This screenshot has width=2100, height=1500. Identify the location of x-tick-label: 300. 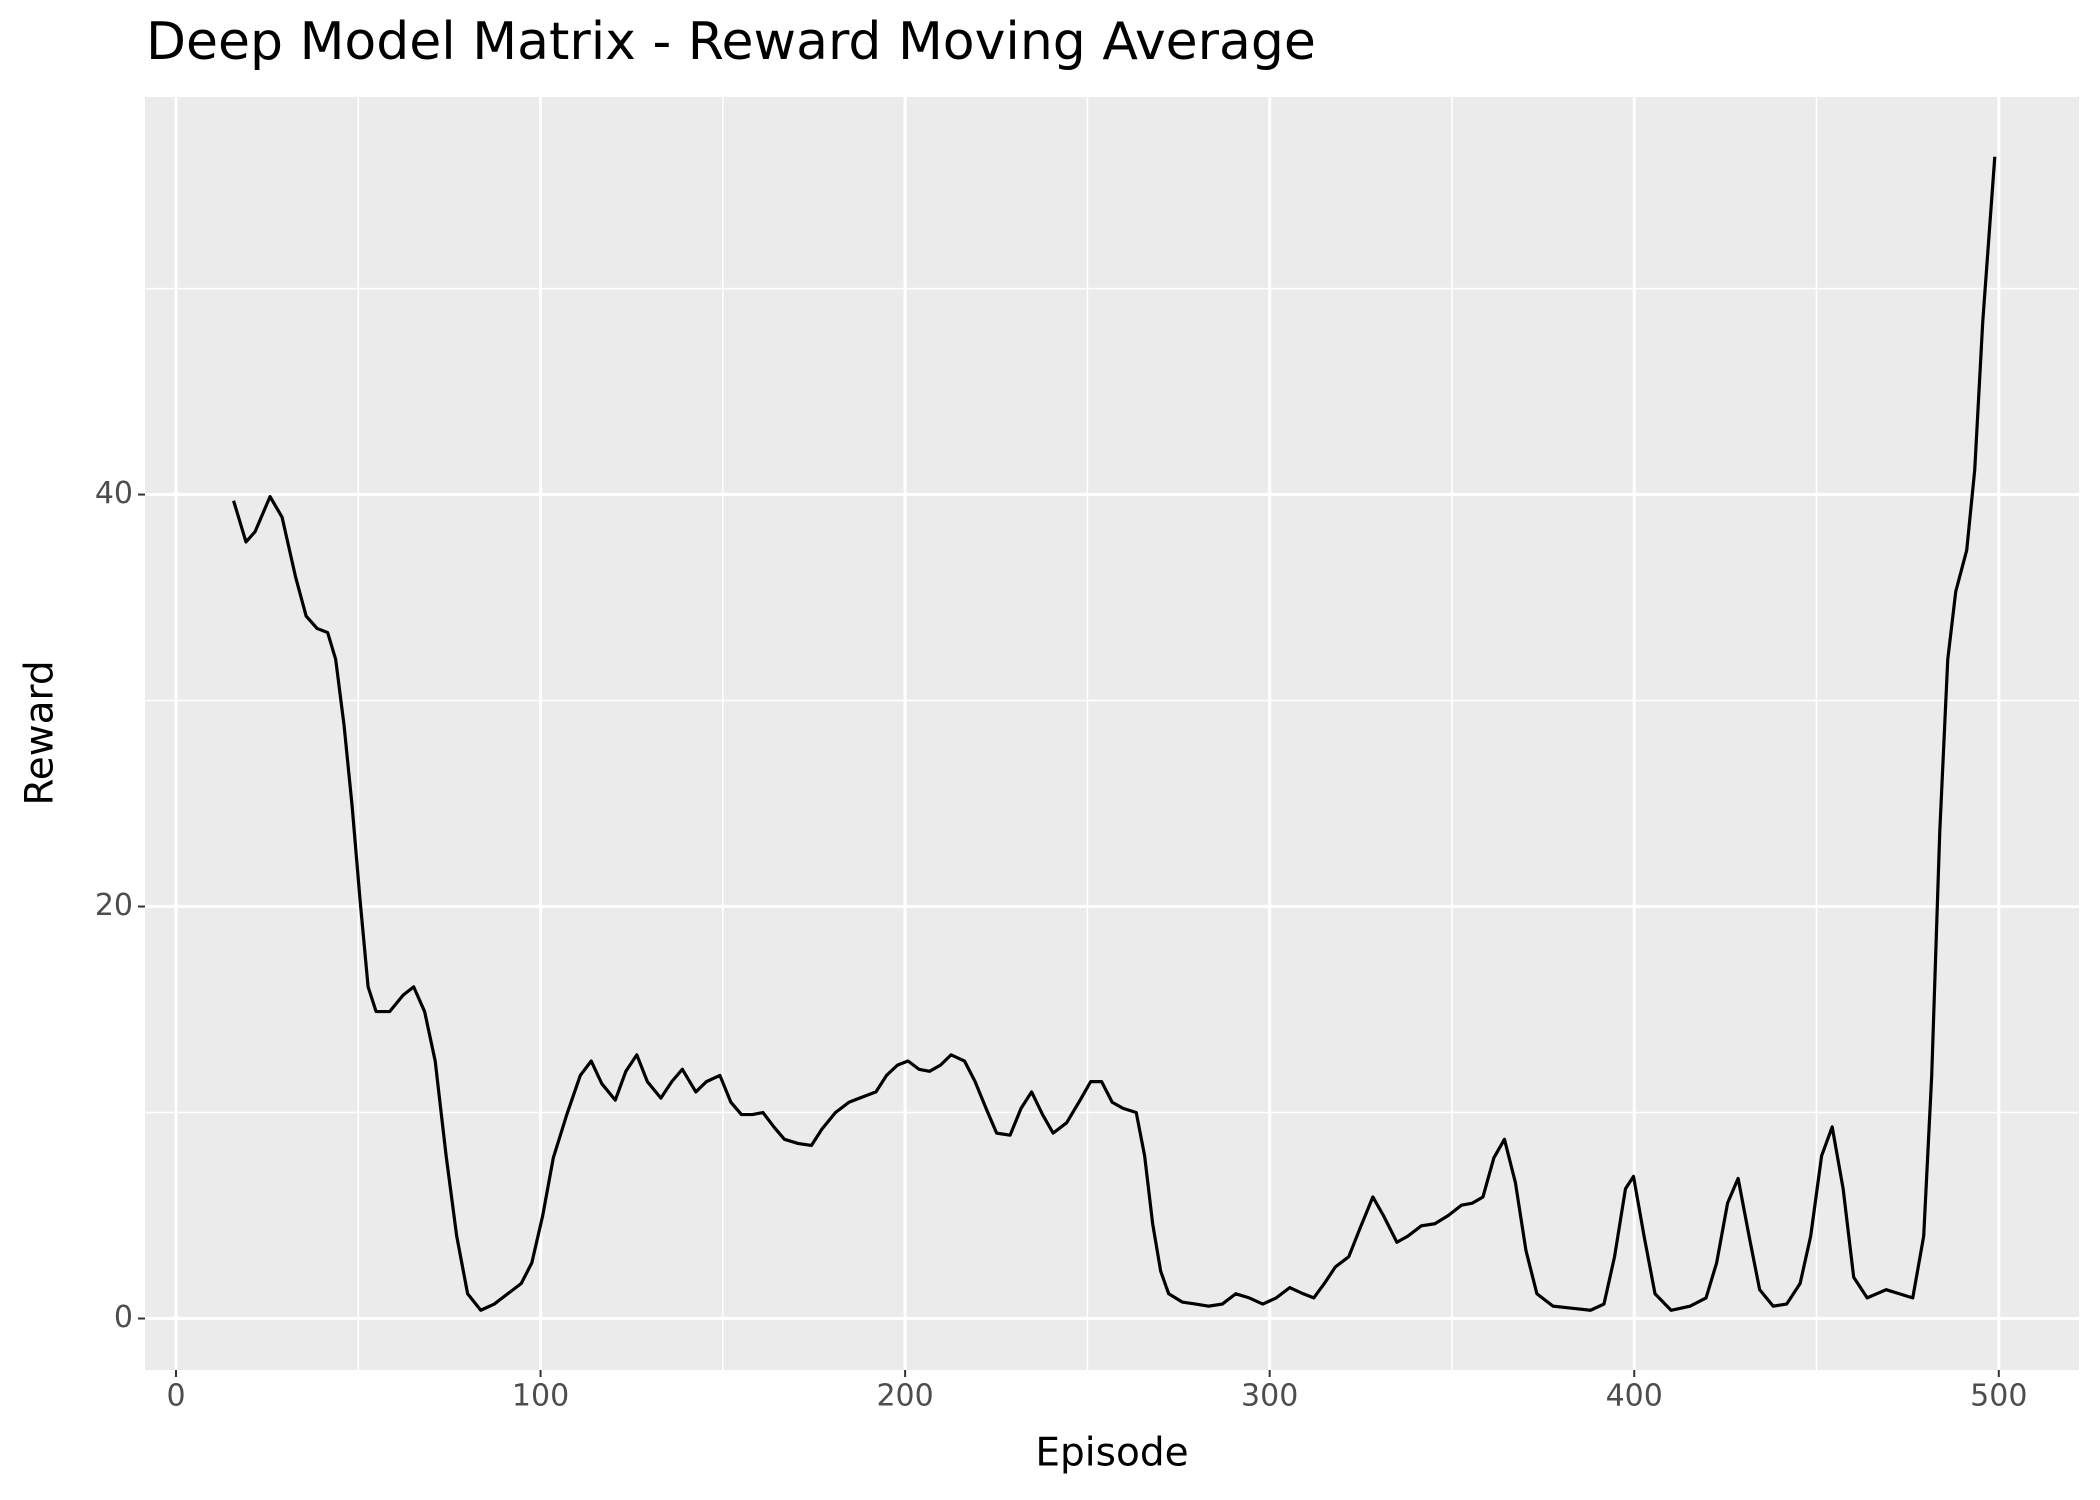
(1269, 1396).